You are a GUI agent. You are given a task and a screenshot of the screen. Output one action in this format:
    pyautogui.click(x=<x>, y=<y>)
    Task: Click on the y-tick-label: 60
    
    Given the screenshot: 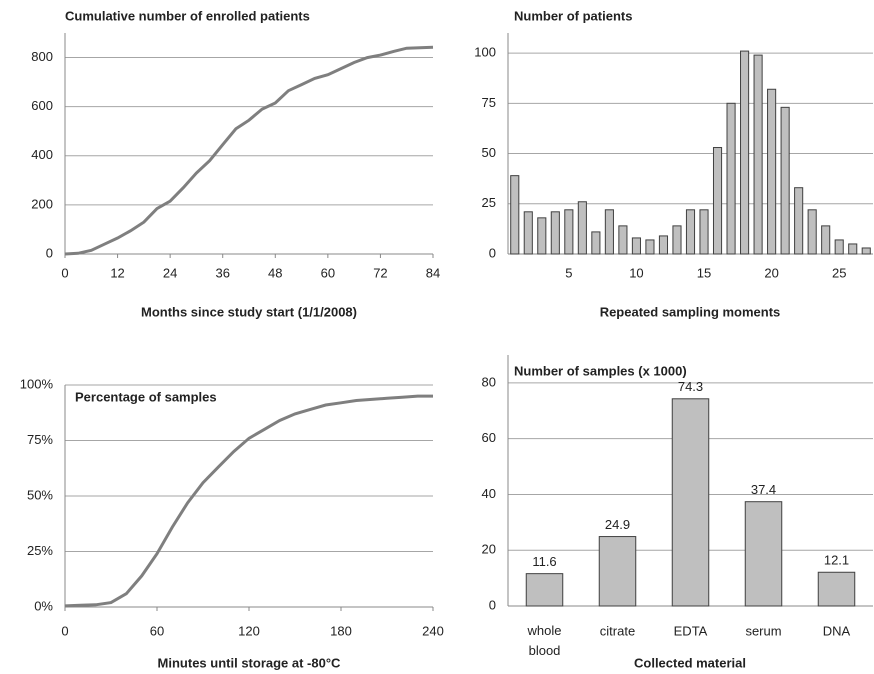 What is the action you would take?
    pyautogui.click(x=489, y=437)
    